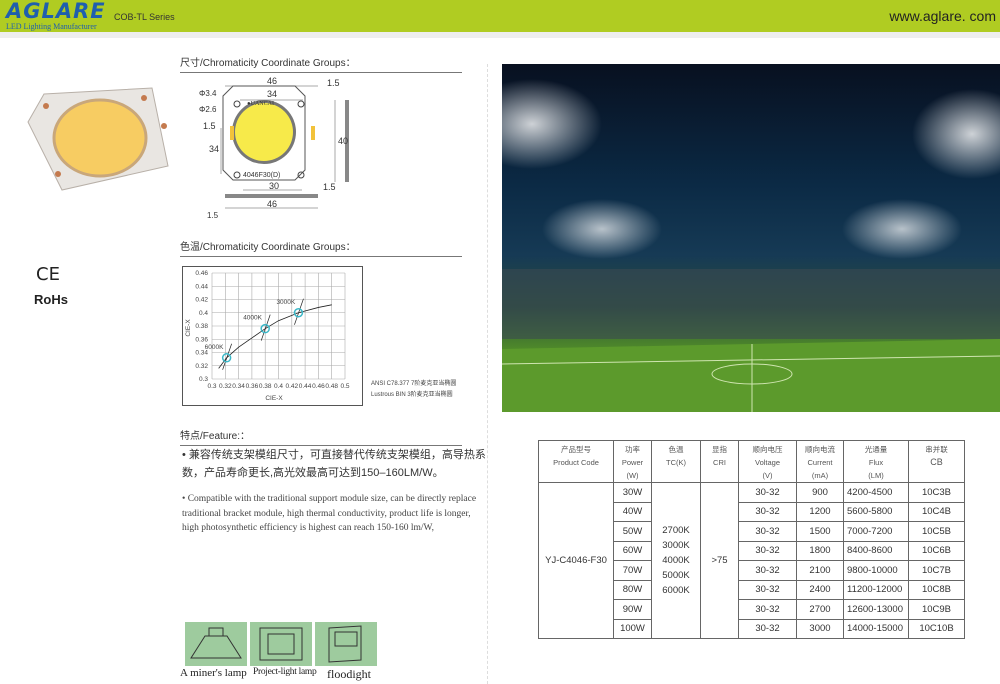 This screenshot has height=684, width=1000. What do you see at coordinates (676, 462) in the screenshot?
I see `header-line: TC(K)` at bounding box center [676, 462].